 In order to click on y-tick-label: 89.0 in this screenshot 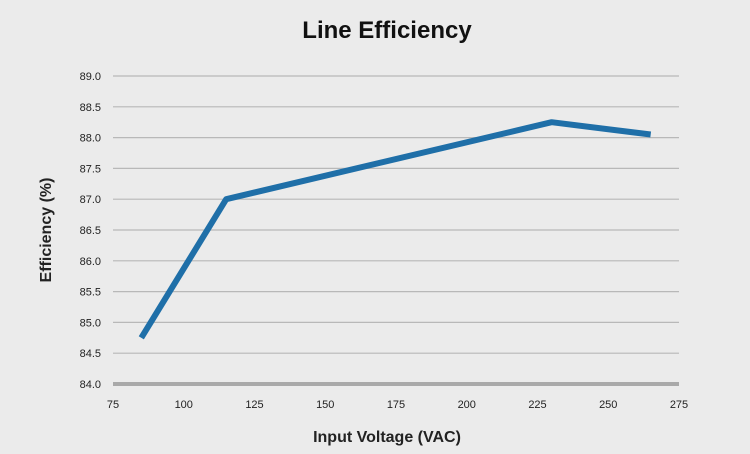, I will do `click(90, 77)`.